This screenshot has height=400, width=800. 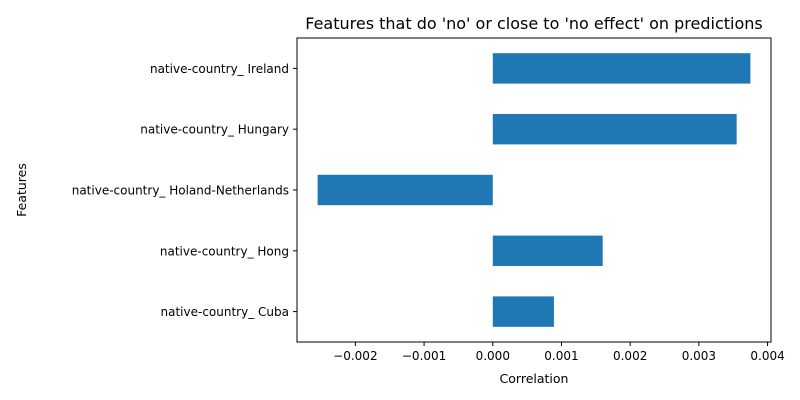 I want to click on x-tick-label-5: 0.003, so click(x=699, y=356).